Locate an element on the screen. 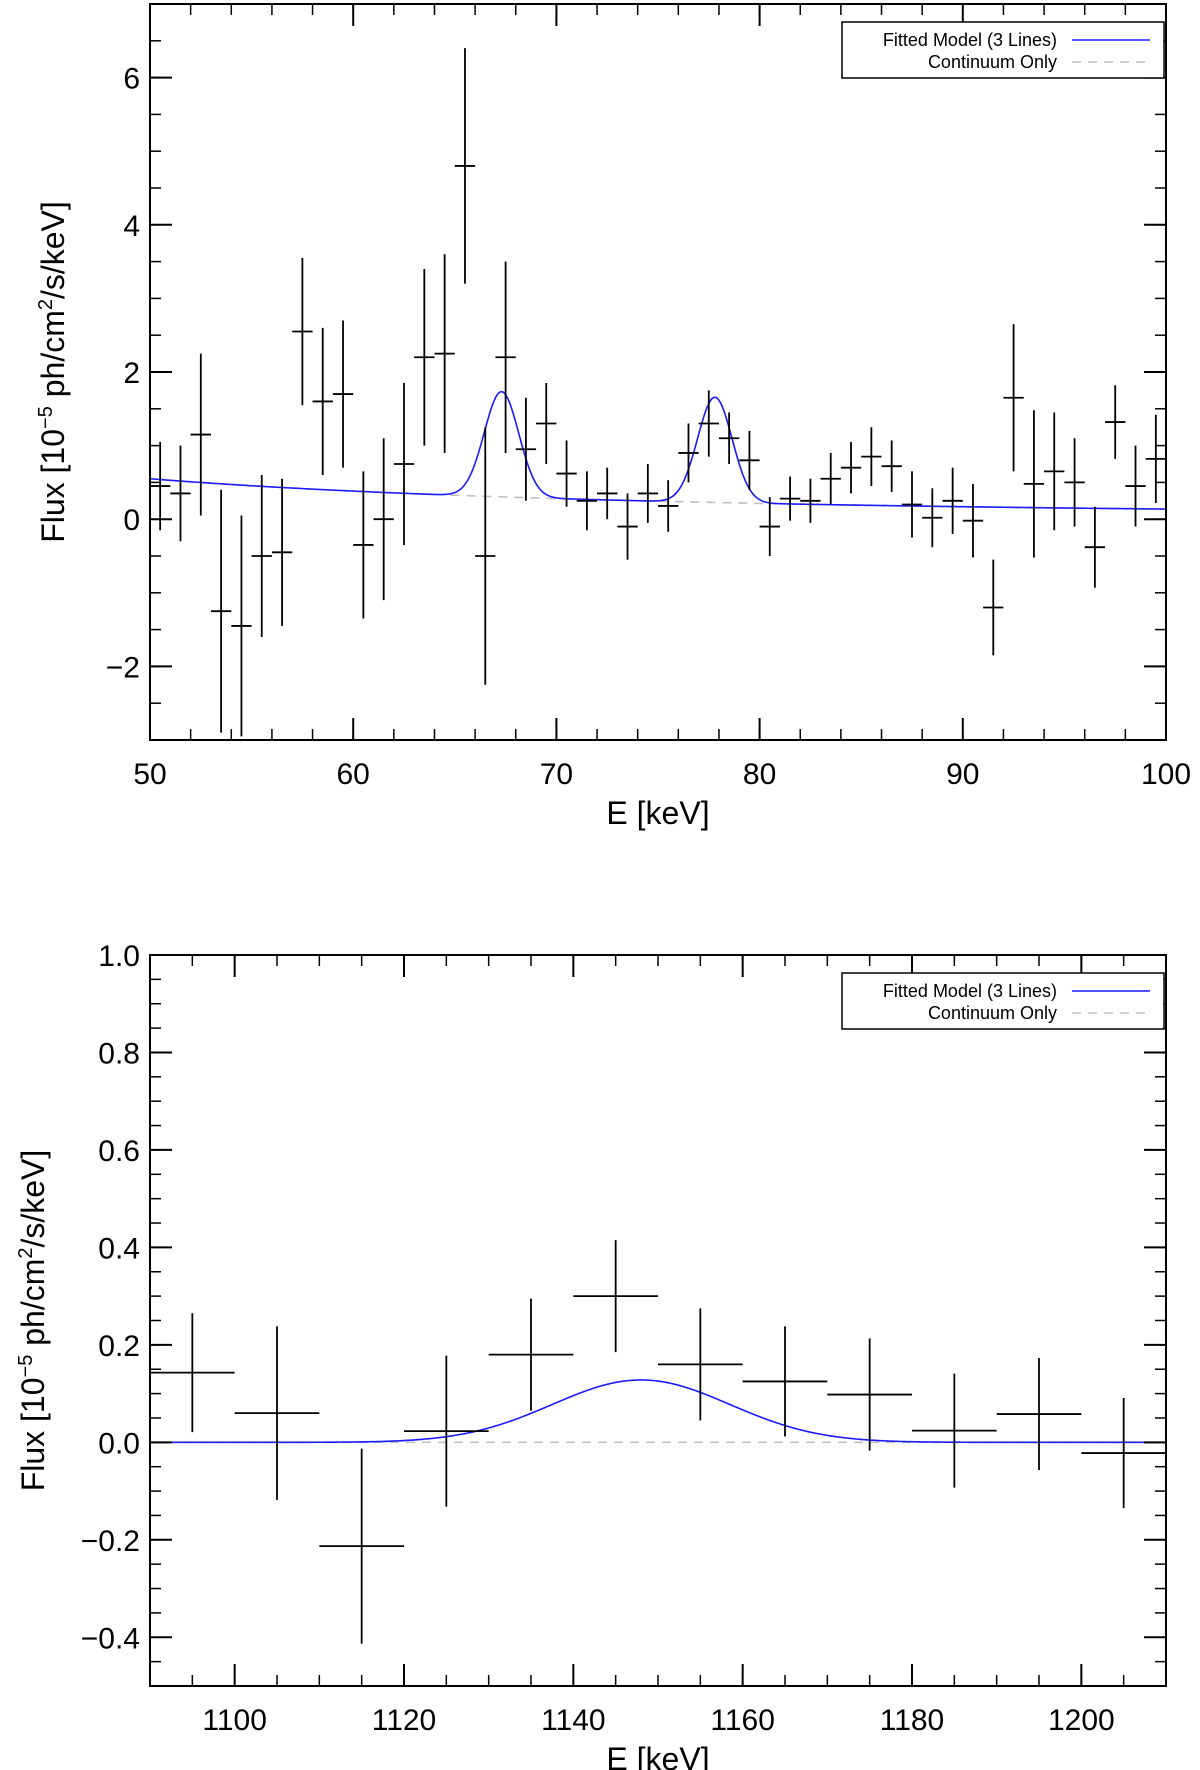  y-axis-title: Flux [10−5 ph/cm2/s/keV] is located at coordinates (33, 1321).